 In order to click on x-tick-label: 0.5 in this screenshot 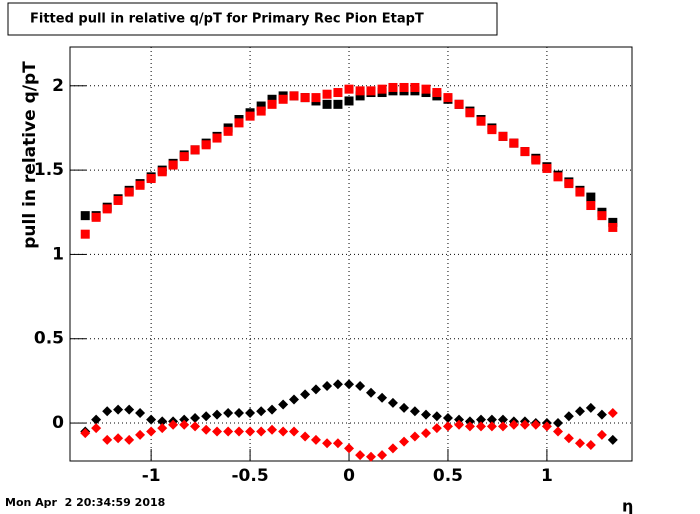, I will do `click(448, 476)`.